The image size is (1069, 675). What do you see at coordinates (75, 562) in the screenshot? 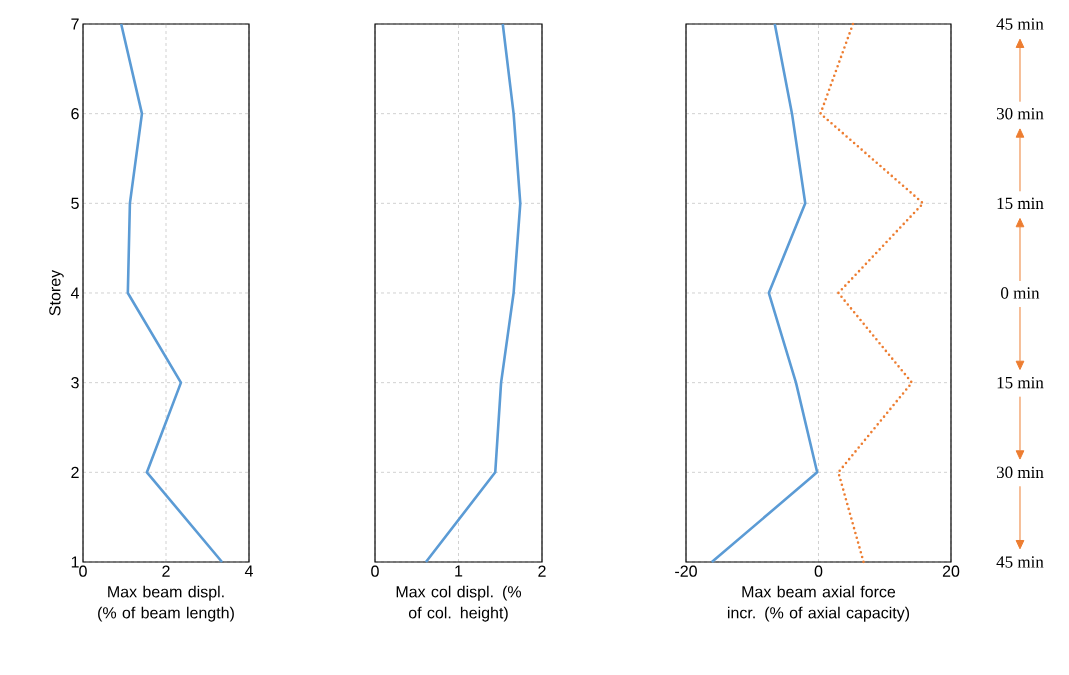
I see `y-tick-label: 1` at bounding box center [75, 562].